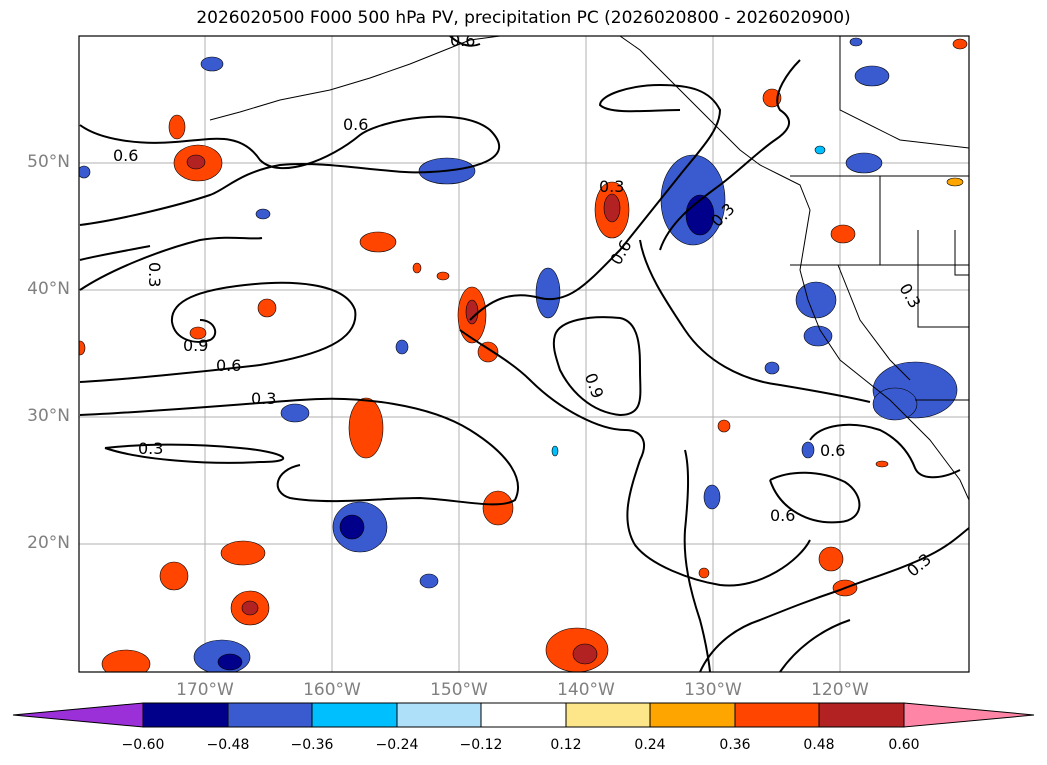 This screenshot has height=765, width=1047. What do you see at coordinates (904, 745) in the screenshot?
I see `colorbar-tick-label: 0.60` at bounding box center [904, 745].